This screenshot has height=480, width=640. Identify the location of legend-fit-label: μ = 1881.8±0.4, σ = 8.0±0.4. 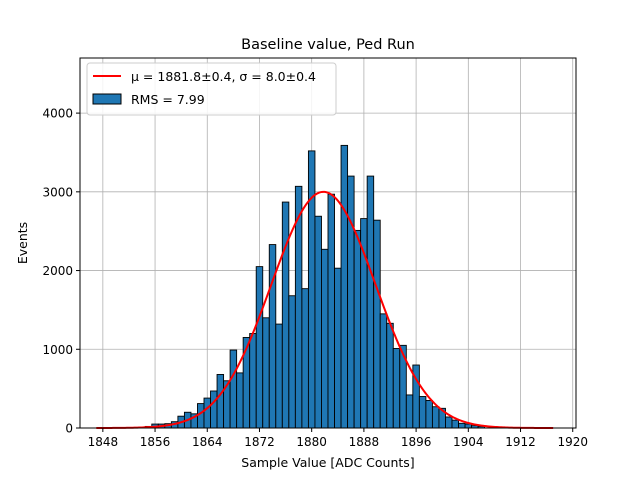
(223, 76).